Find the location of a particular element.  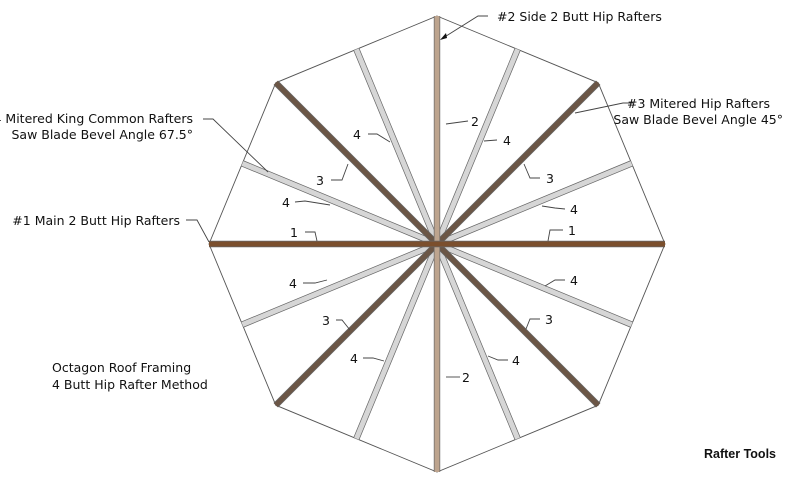

caption-line1: Octagon Roof Framing is located at coordinates (121, 367).